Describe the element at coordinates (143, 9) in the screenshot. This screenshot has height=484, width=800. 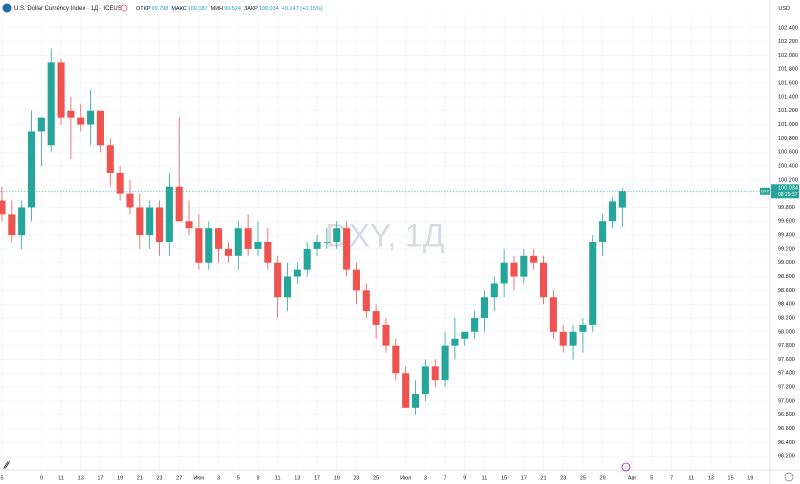
I see `ohlc-label: ОТКР` at that location.